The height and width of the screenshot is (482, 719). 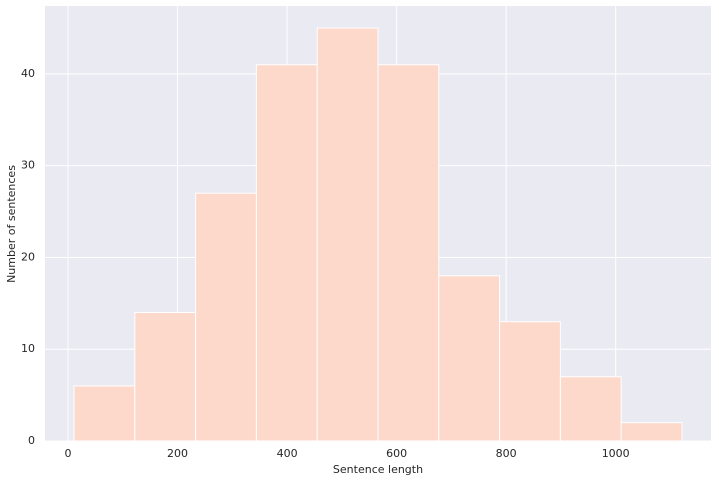 I want to click on y-tick-label: 10, so click(x=28, y=348).